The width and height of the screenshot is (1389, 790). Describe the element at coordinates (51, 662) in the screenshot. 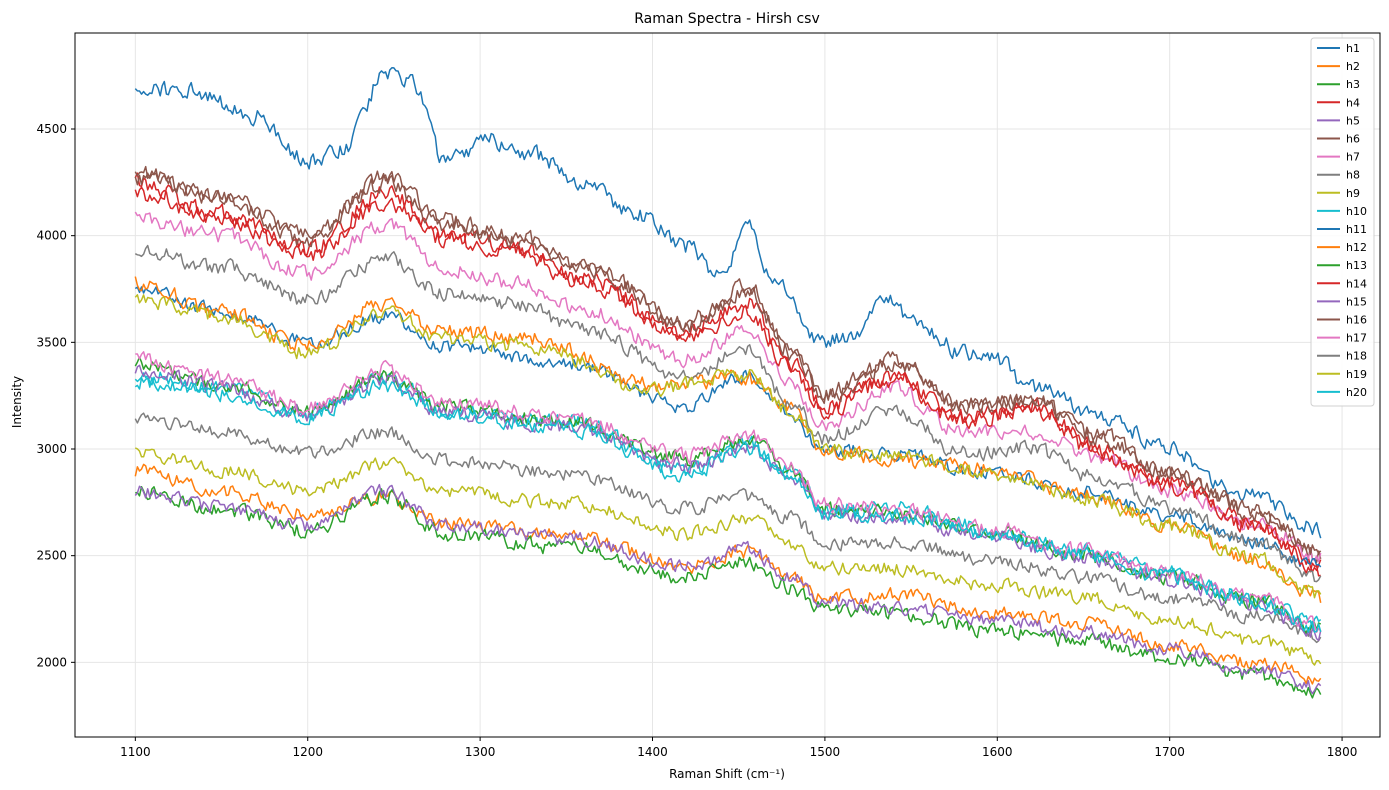

I see `y-tick-label: 2000` at that location.